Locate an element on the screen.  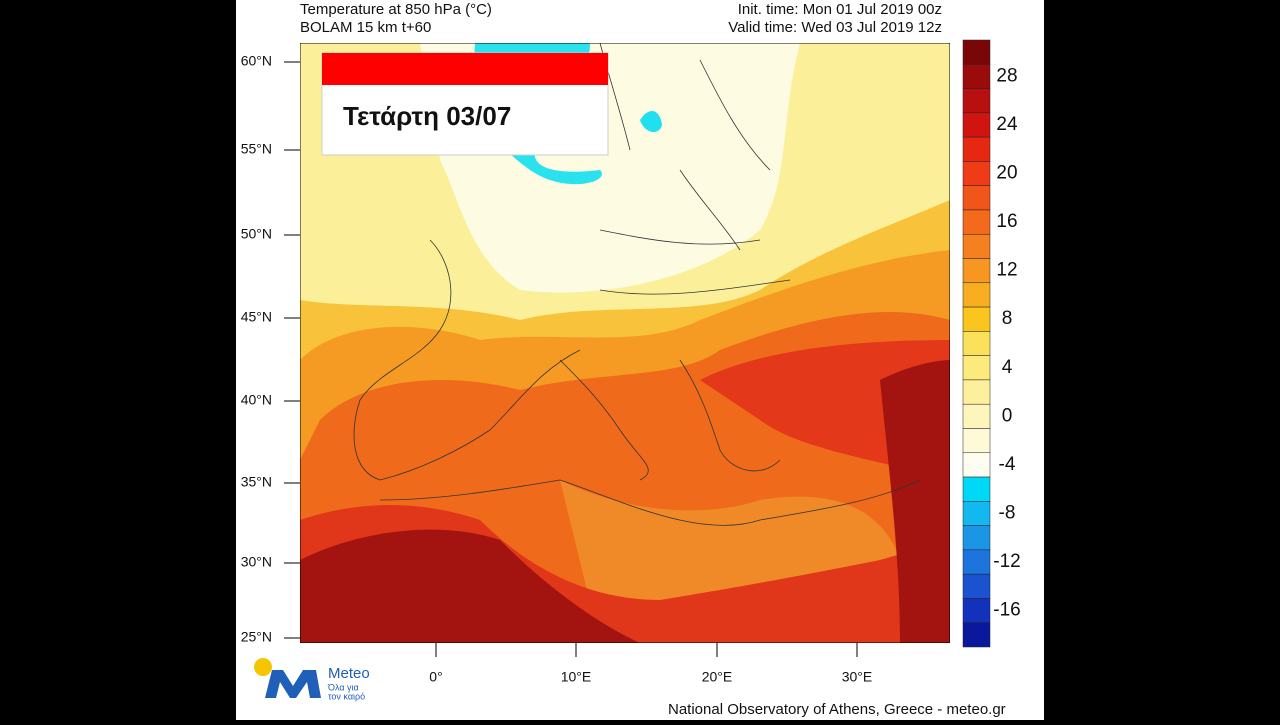
colorbar-label: 20 is located at coordinates (1006, 173).